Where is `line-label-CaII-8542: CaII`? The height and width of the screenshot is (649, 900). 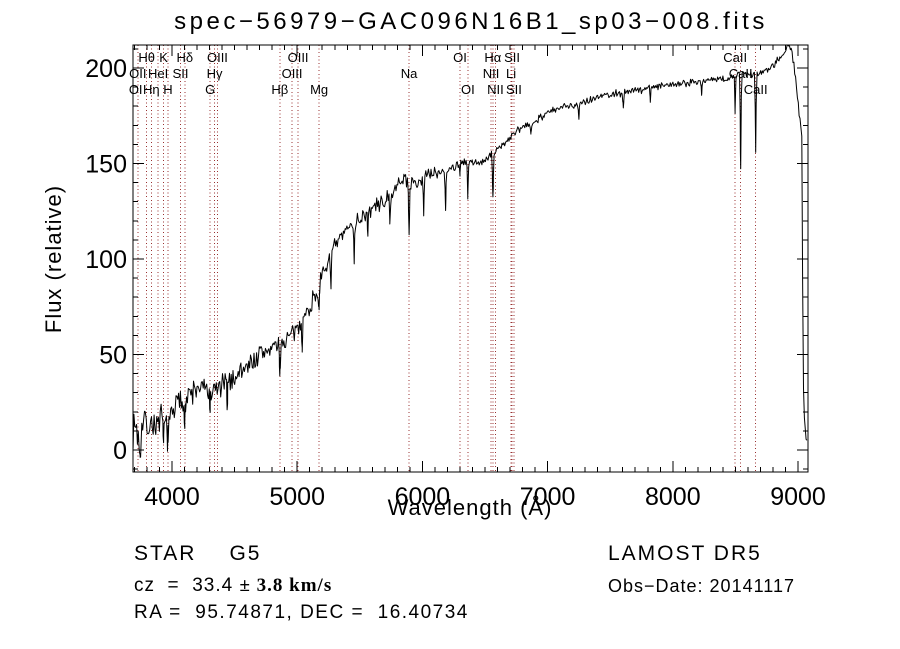
line-label-CaII-8542: CaII is located at coordinates (741, 73).